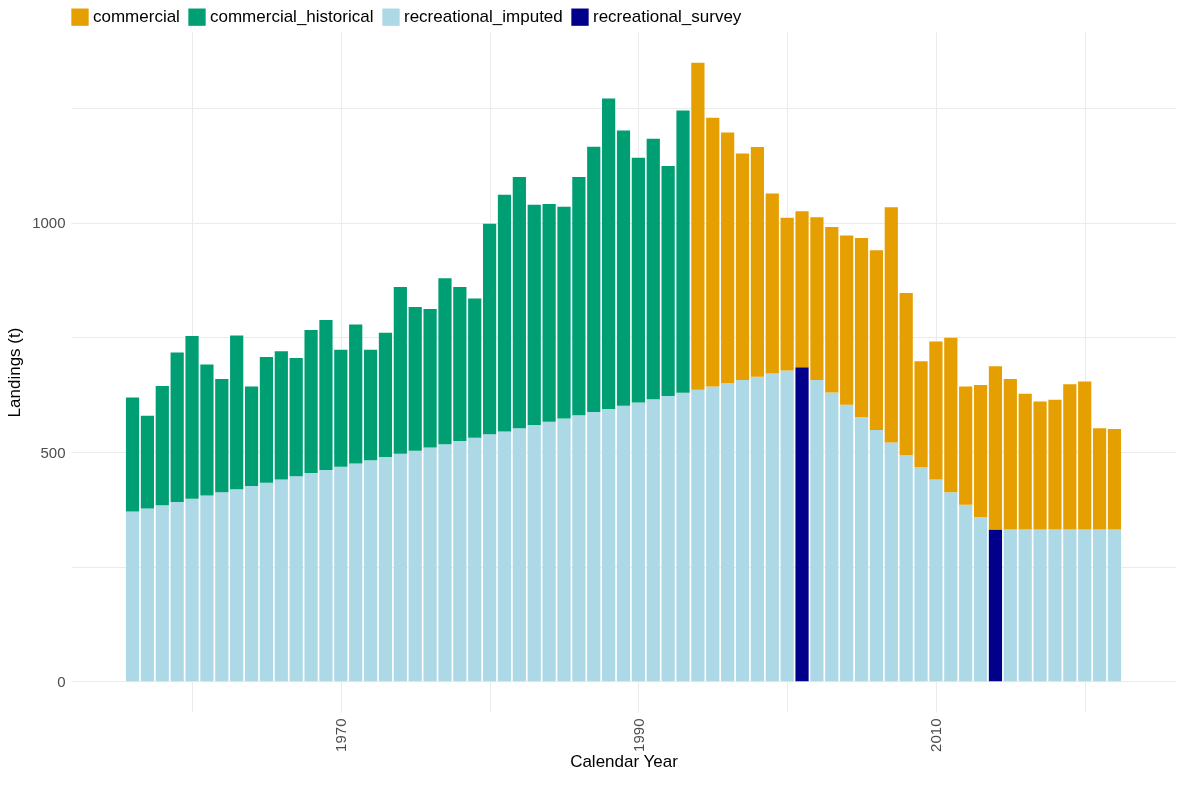 This screenshot has height=803, width=1200. What do you see at coordinates (49, 223) in the screenshot?
I see `y-tick-label: 1000` at bounding box center [49, 223].